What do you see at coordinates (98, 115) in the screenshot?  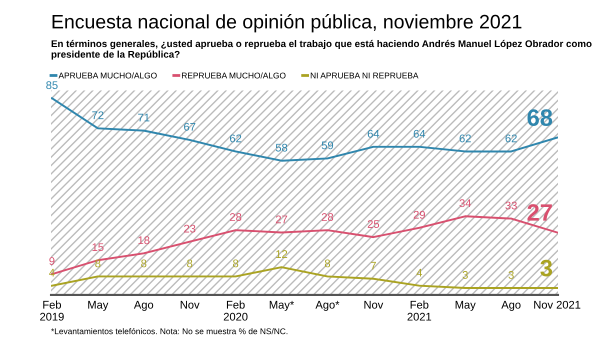 I see `data-label: 72` at bounding box center [98, 115].